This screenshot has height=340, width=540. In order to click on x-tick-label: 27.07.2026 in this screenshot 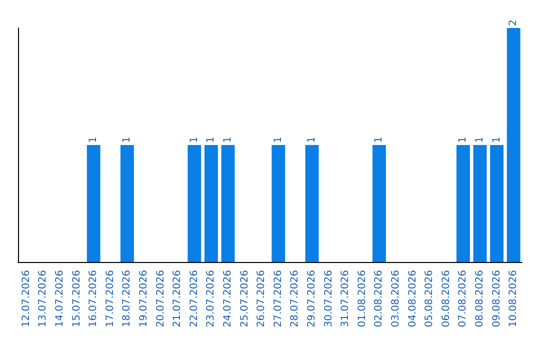, I will do `click(278, 299)`.